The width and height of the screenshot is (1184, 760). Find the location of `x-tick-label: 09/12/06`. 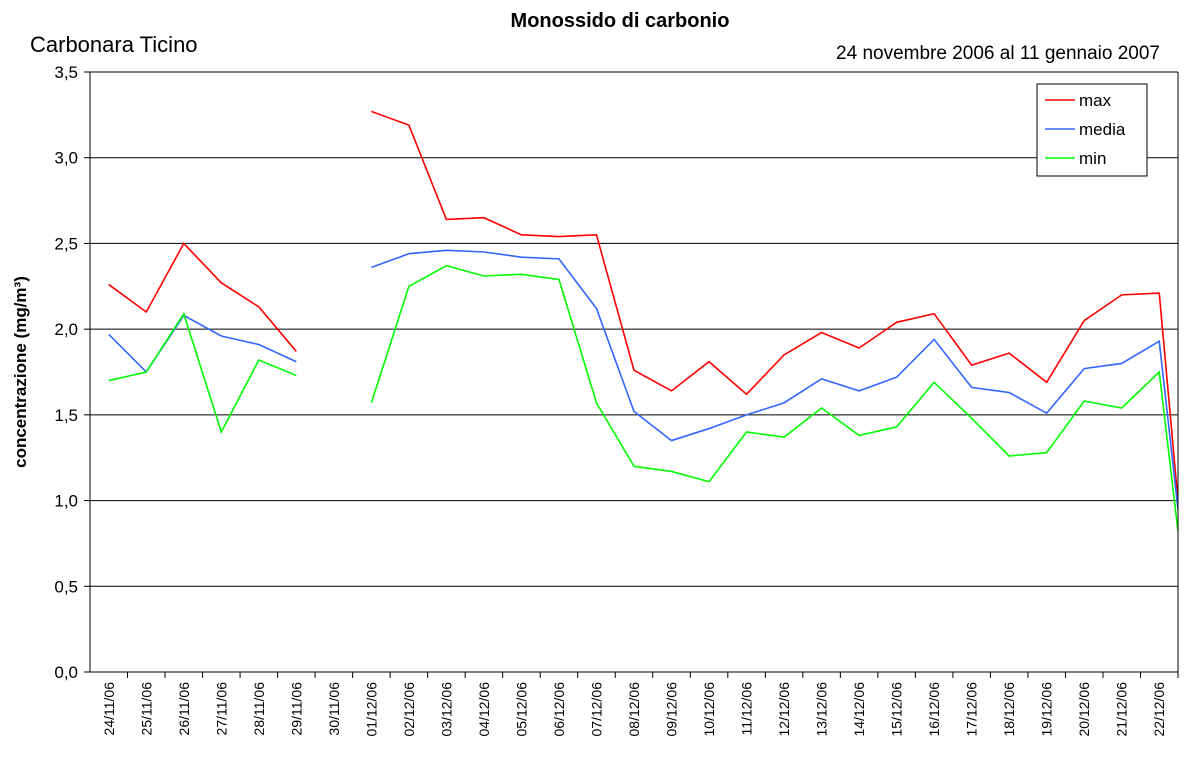

x-tick-label: 09/12/06 is located at coordinates (672, 709).